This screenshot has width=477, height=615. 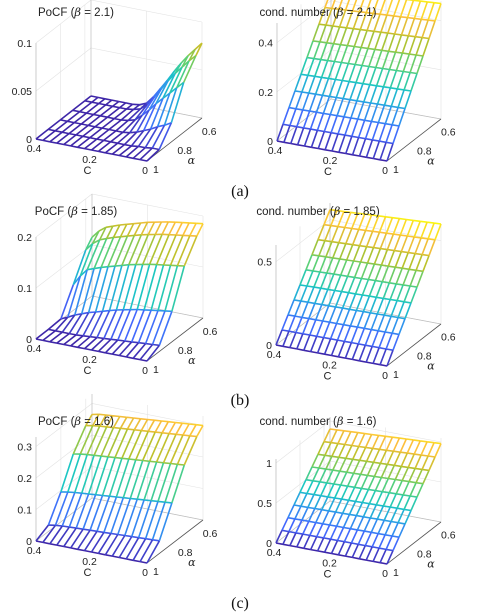 What do you see at coordinates (156, 370) in the screenshot?
I see `pocf-b-alpha-tick: 1` at bounding box center [156, 370].